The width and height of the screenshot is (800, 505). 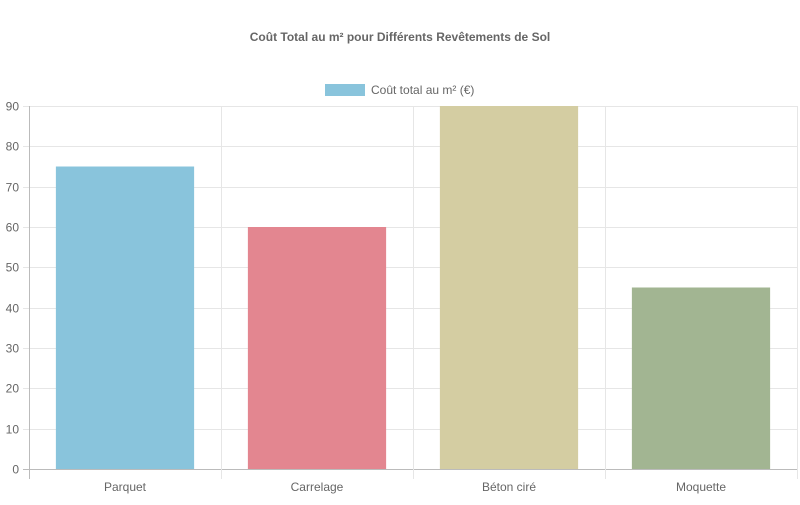 I want to click on y-axis: 0 10 20 30 40 50 60 70 80 90, so click(x=13, y=288).